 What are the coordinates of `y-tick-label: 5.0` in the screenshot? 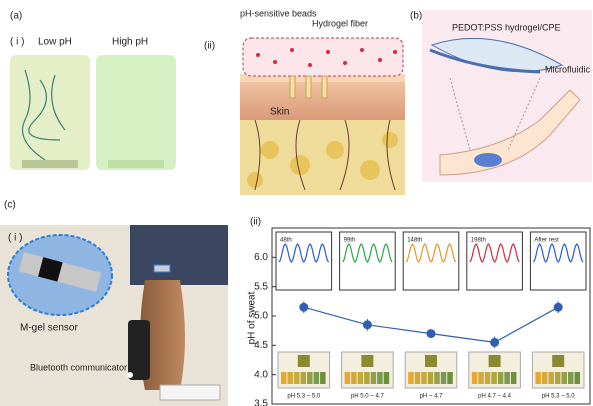 It's located at (261, 316).